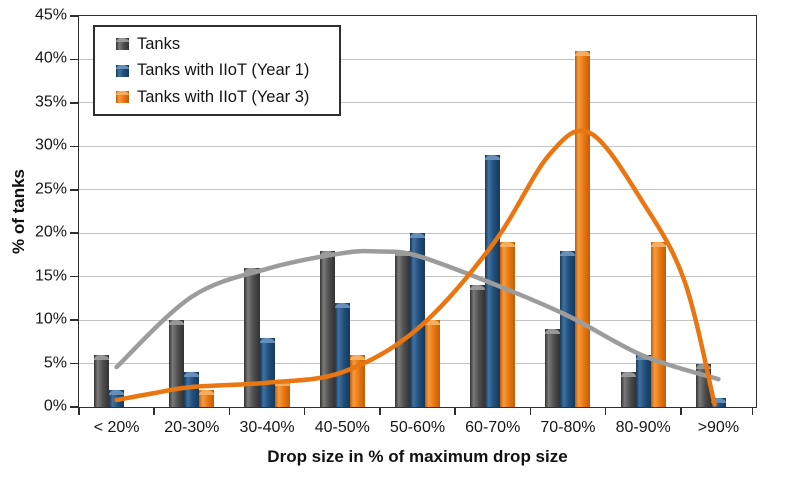  What do you see at coordinates (18, 211) in the screenshot?
I see `y-axis-title: % of tanks` at bounding box center [18, 211].